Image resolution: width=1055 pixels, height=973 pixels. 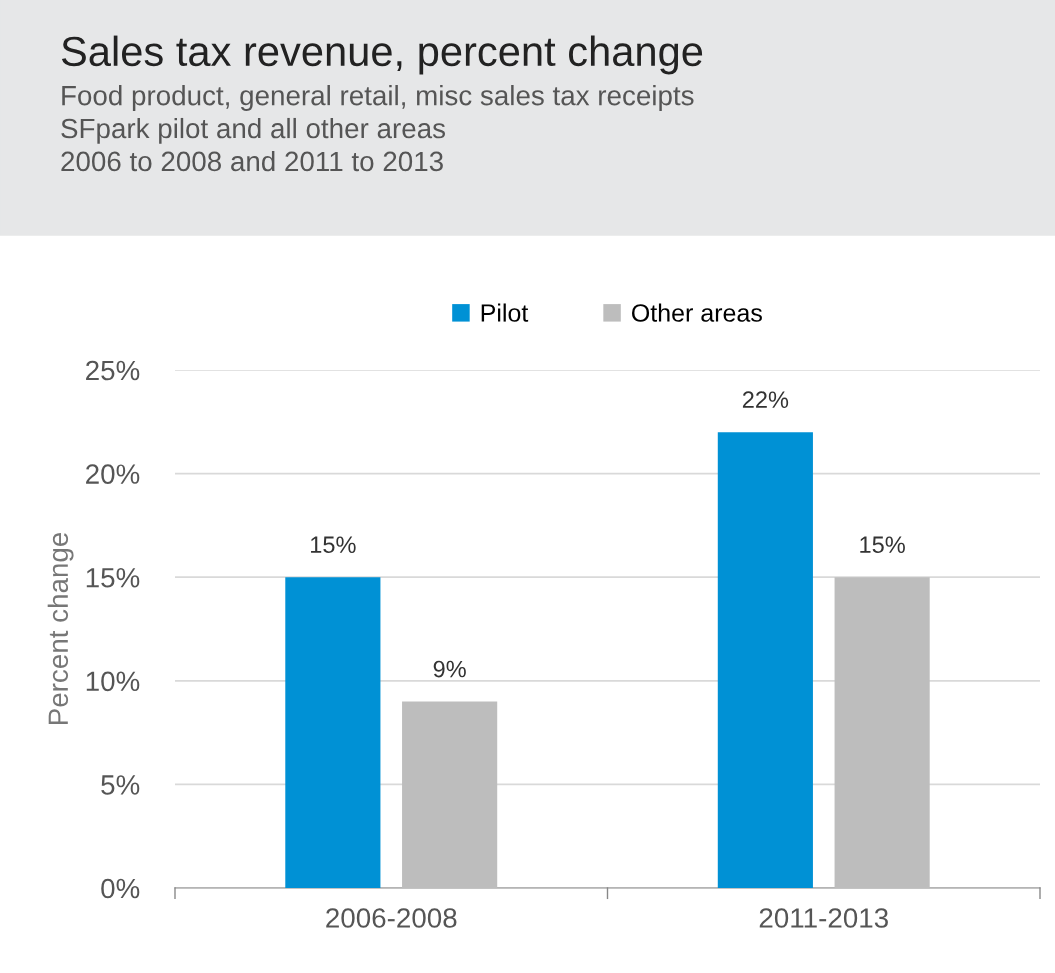 What do you see at coordinates (113, 474) in the screenshot?
I see `y-tick-label: 20%` at bounding box center [113, 474].